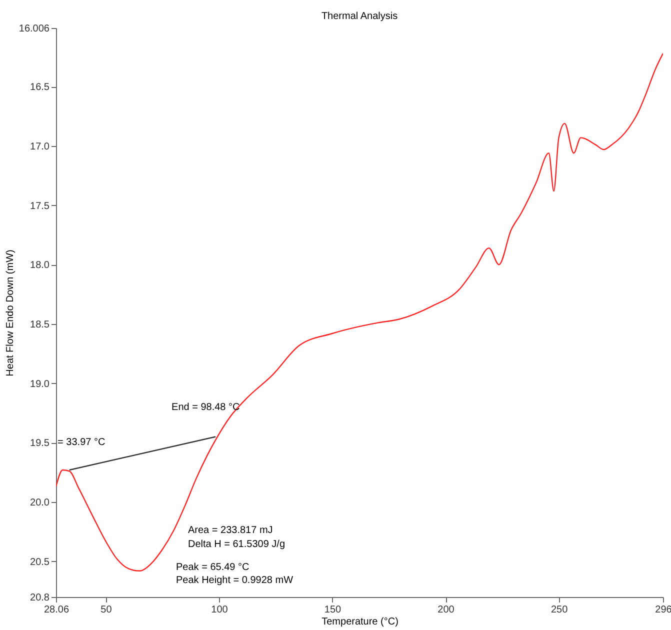 The height and width of the screenshot is (630, 671). I want to click on x-tick-label: 28.06, so click(57, 610).